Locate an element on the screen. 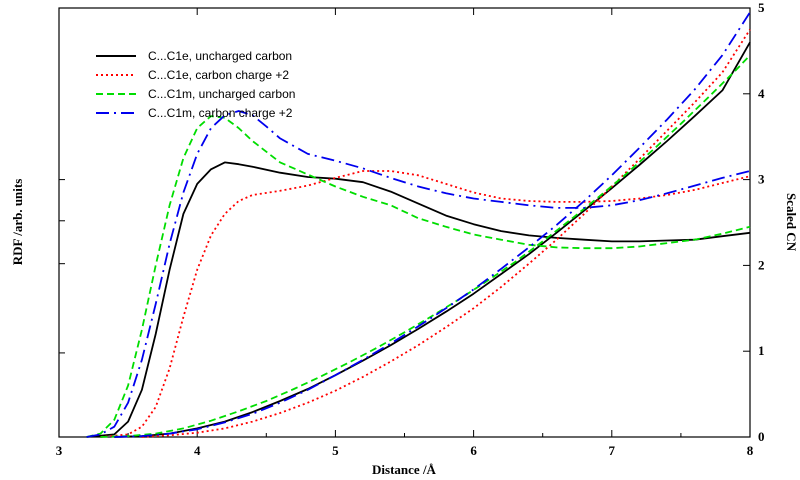 The image size is (800, 480). right-tick-label: 2 is located at coordinates (761, 264).